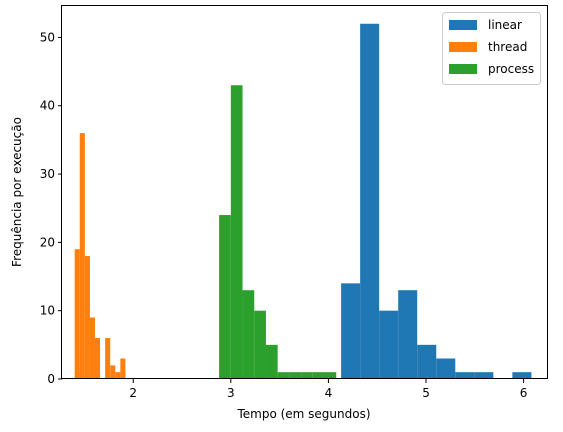 Image resolution: width=563 pixels, height=432 pixels. What do you see at coordinates (505, 25) in the screenshot?
I see `legend-label-linear: linear` at bounding box center [505, 25].